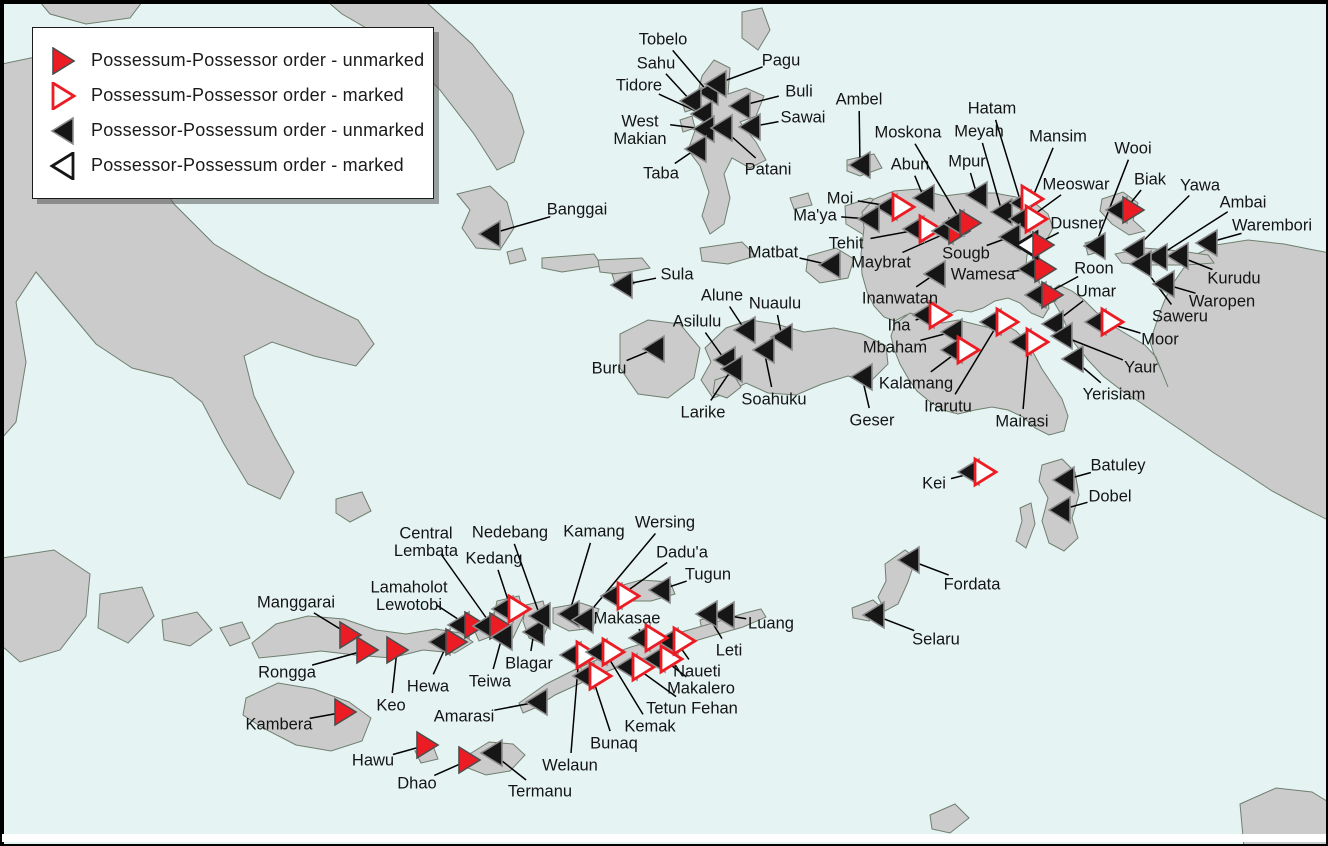 The width and height of the screenshot is (1328, 846). What do you see at coordinates (910, 165) in the screenshot?
I see `language-label: Abun` at bounding box center [910, 165].